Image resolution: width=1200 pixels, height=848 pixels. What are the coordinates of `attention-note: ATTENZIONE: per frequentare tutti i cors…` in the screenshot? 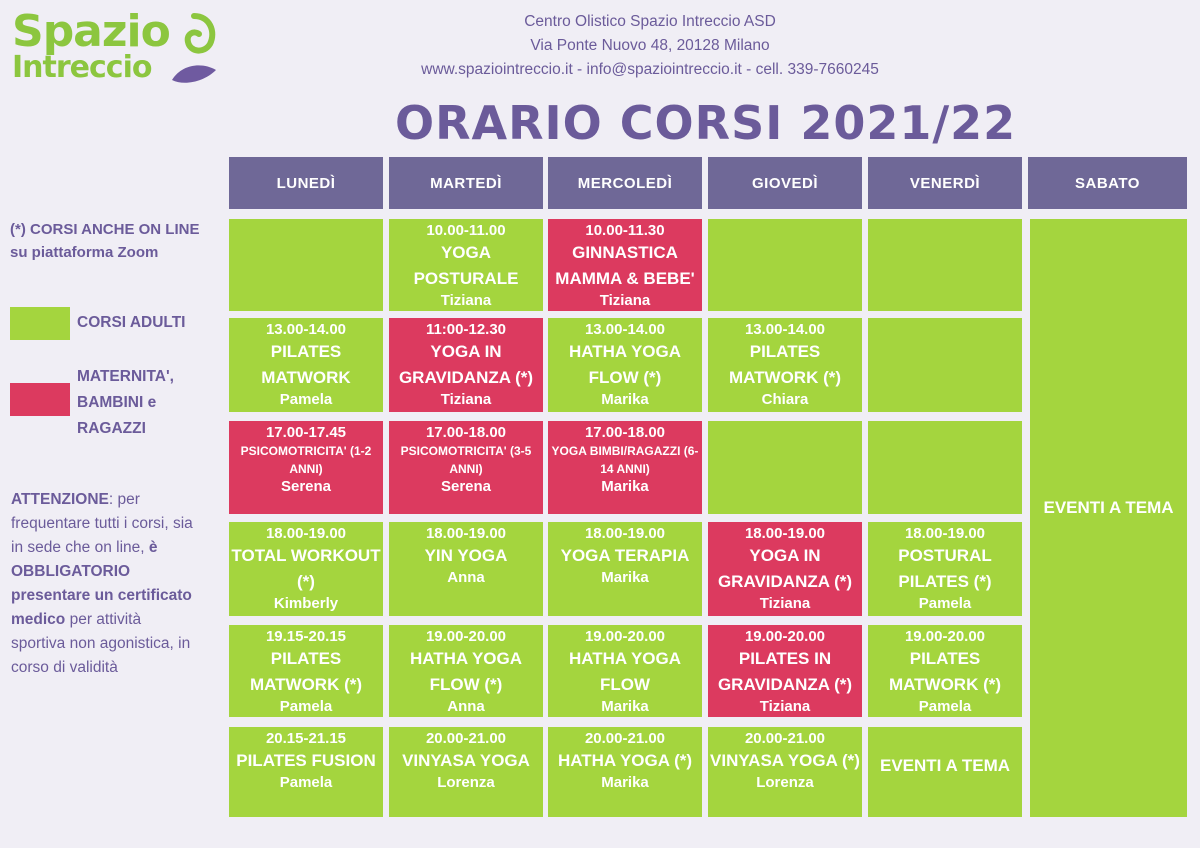 It's located at (103, 584).